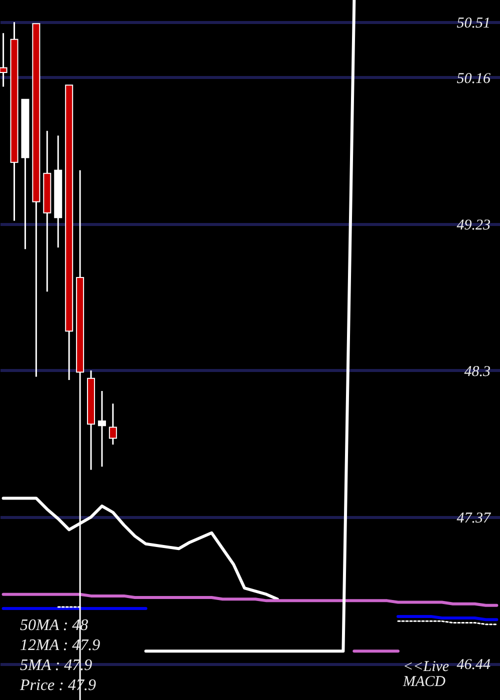  Describe the element at coordinates (473, 225) in the screenshot. I see `y-tick-label: 49.23` at that location.